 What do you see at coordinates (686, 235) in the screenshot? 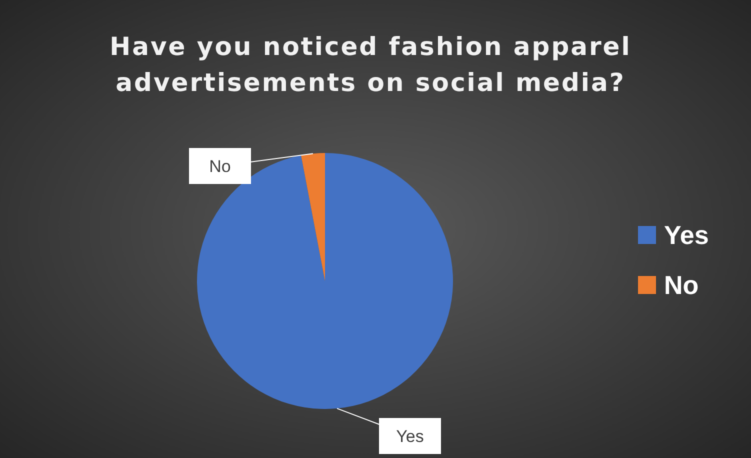
I see `legend-label: Yes` at bounding box center [686, 235].